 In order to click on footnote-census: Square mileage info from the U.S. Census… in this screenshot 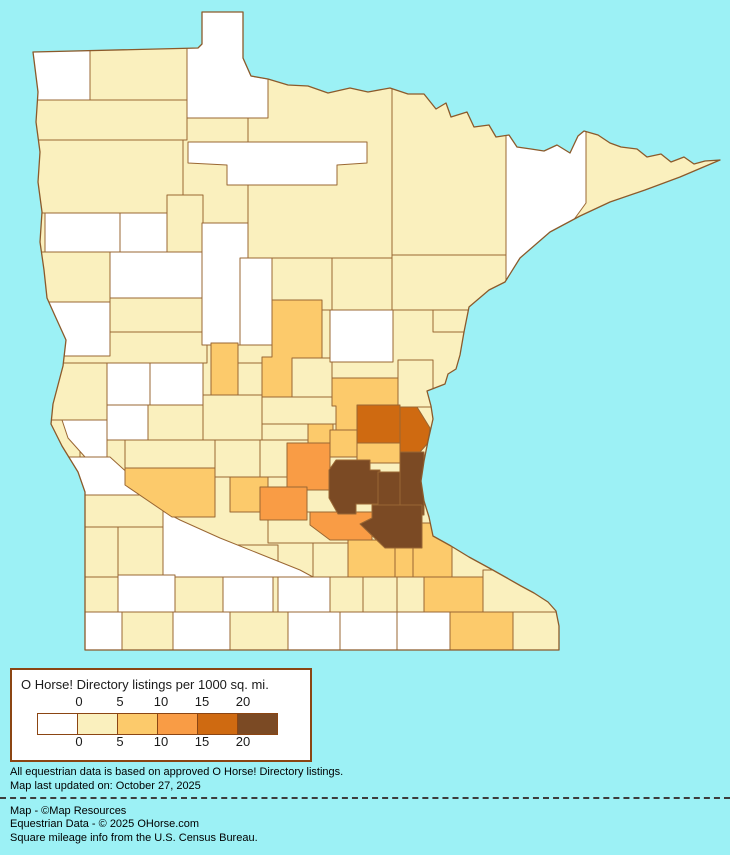, I will do `click(134, 838)`.